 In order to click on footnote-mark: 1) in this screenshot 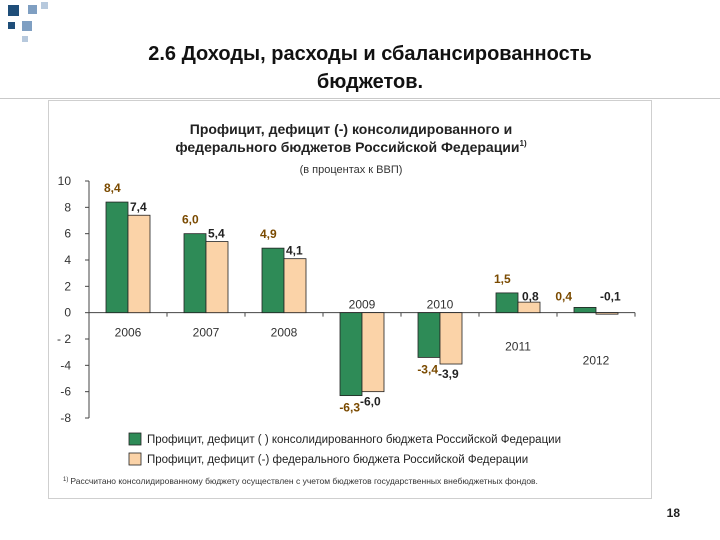, I will do `click(65, 480)`.